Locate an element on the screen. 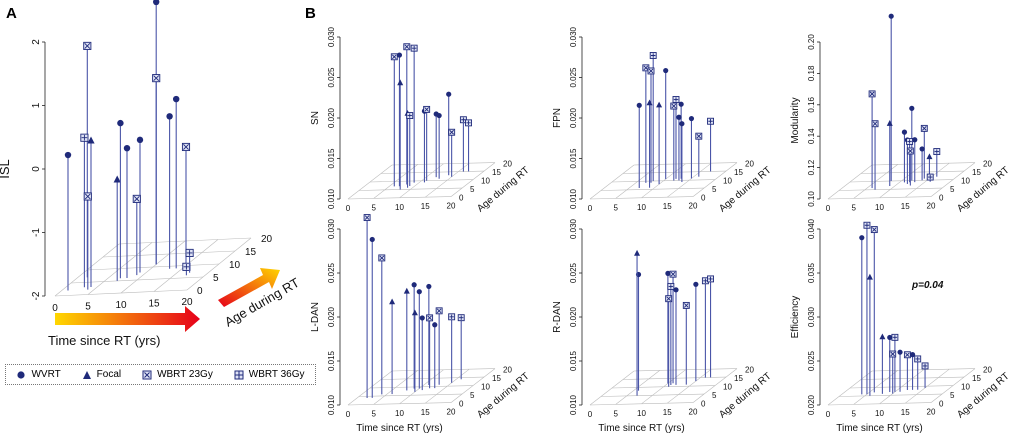  y-tick-label: 0.030 is located at coordinates (573, 228).